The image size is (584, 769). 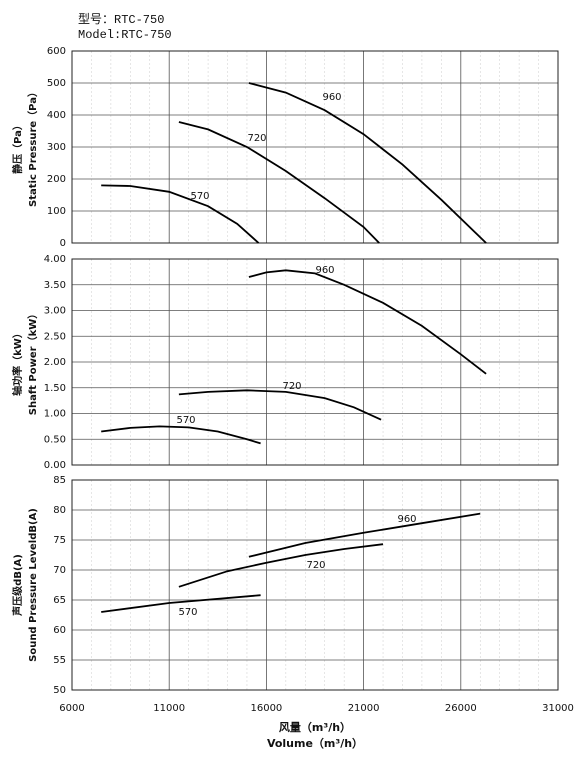 What do you see at coordinates (315, 727) in the screenshot?
I see `x-axis-label: 风量（m³/h）` at bounding box center [315, 727].